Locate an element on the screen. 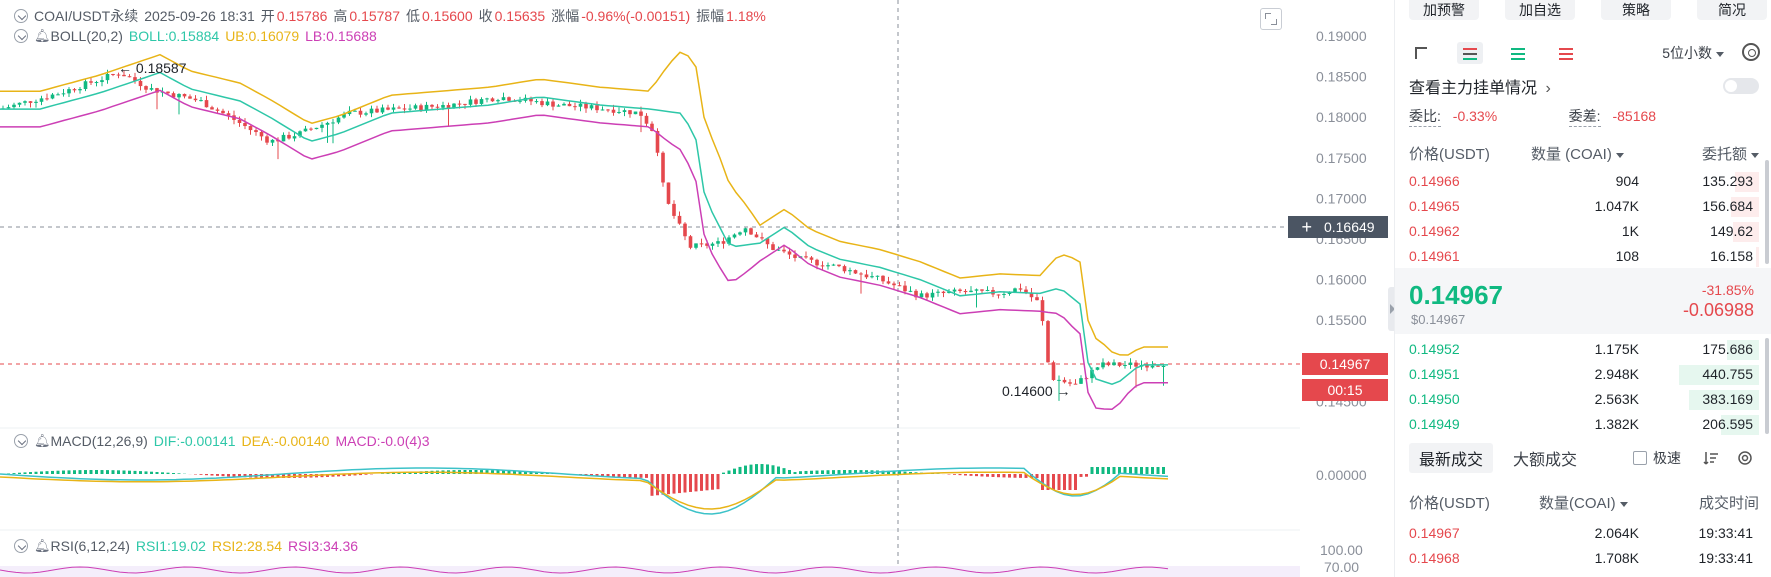  fast-mode-label: 极速 is located at coordinates (1667, 458).